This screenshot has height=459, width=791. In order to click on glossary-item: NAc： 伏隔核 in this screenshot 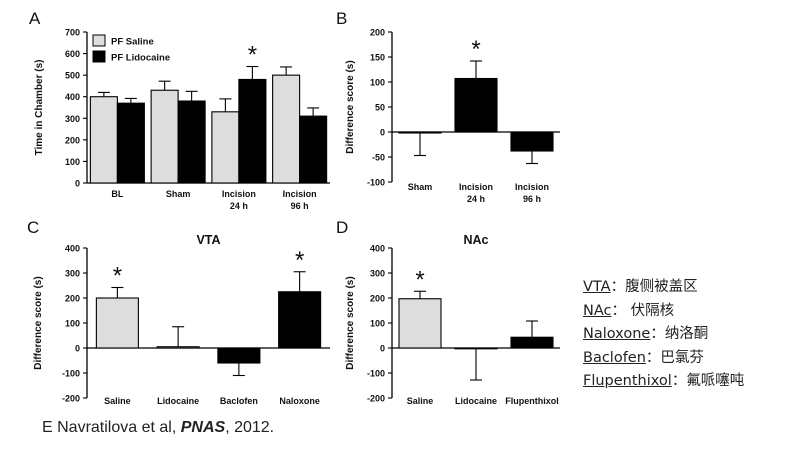, I will do `click(686, 312)`.